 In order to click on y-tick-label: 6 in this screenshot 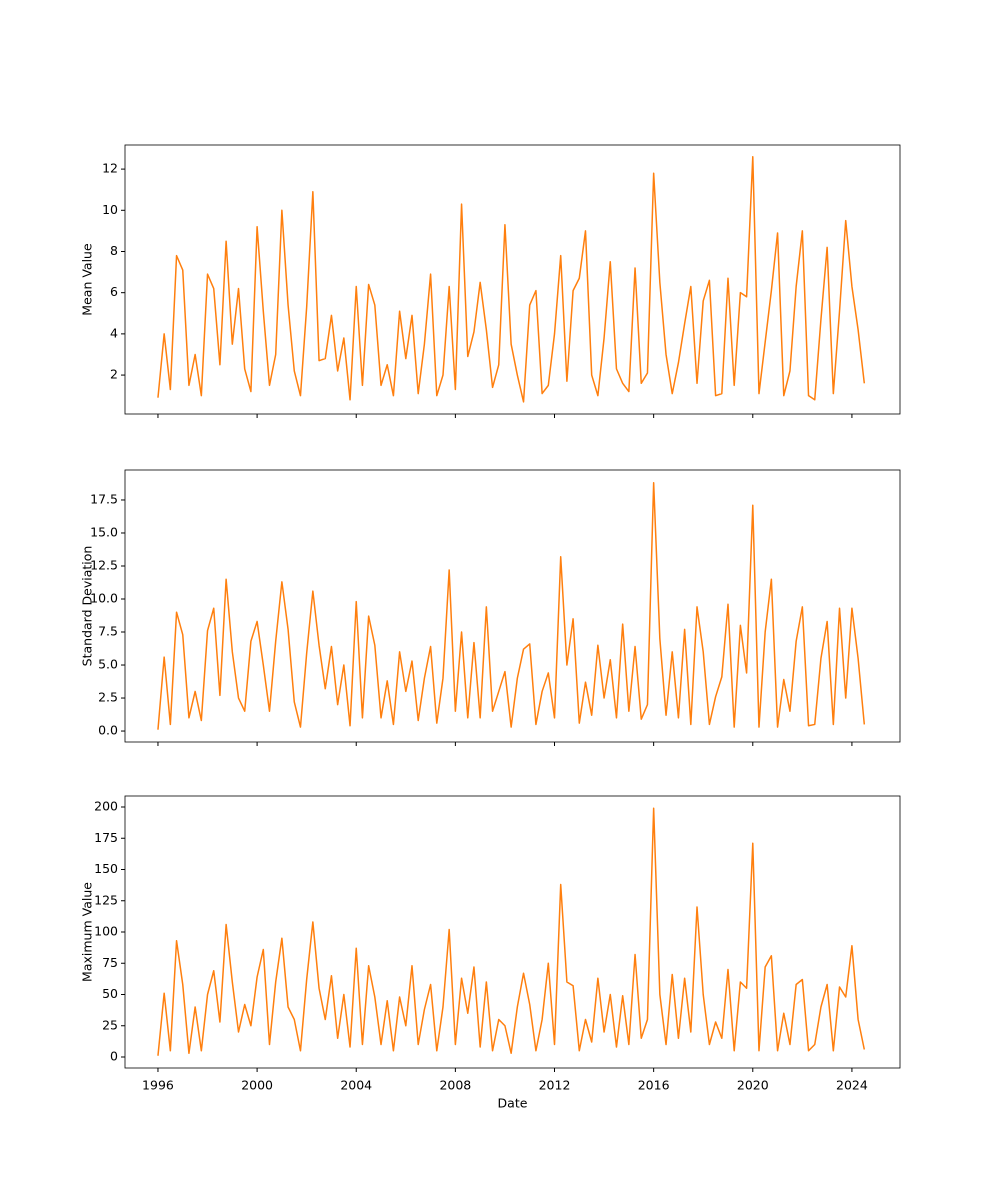, I will do `click(114, 291)`.